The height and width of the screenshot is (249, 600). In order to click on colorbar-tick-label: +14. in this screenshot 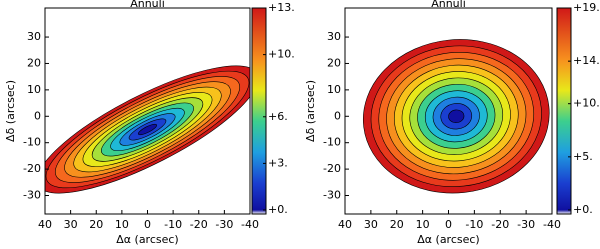, I will do `click(586, 60)`.